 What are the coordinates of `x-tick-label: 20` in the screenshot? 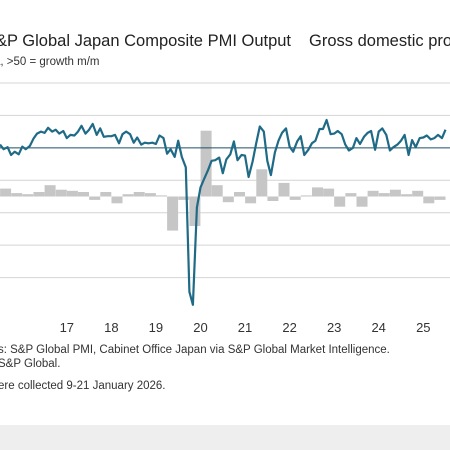 It's located at (200, 327).